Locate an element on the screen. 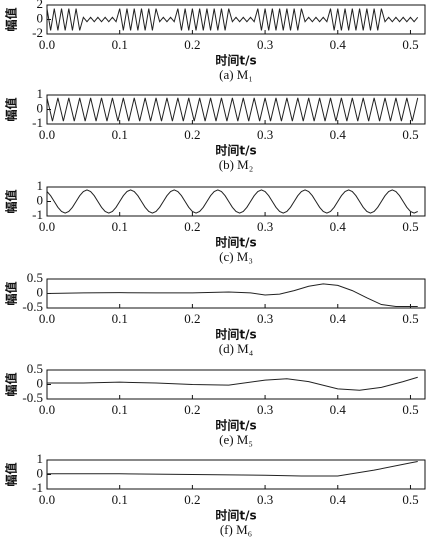 The image size is (429, 549). caption: (c) M₃ is located at coordinates (236, 256).